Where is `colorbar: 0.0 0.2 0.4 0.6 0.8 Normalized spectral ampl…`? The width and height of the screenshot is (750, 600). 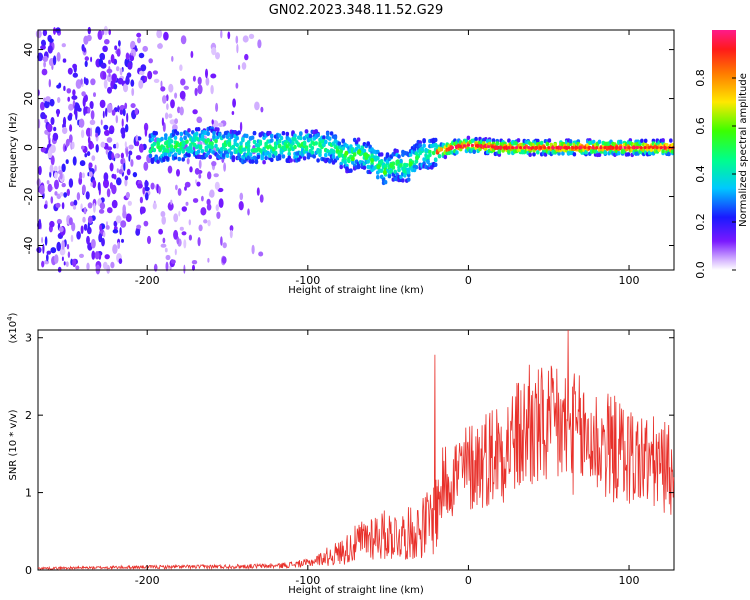 colorbar: 0.0 0.2 0.4 0.6 0.8 Normalized spectral ampl… is located at coordinates (721, 154).